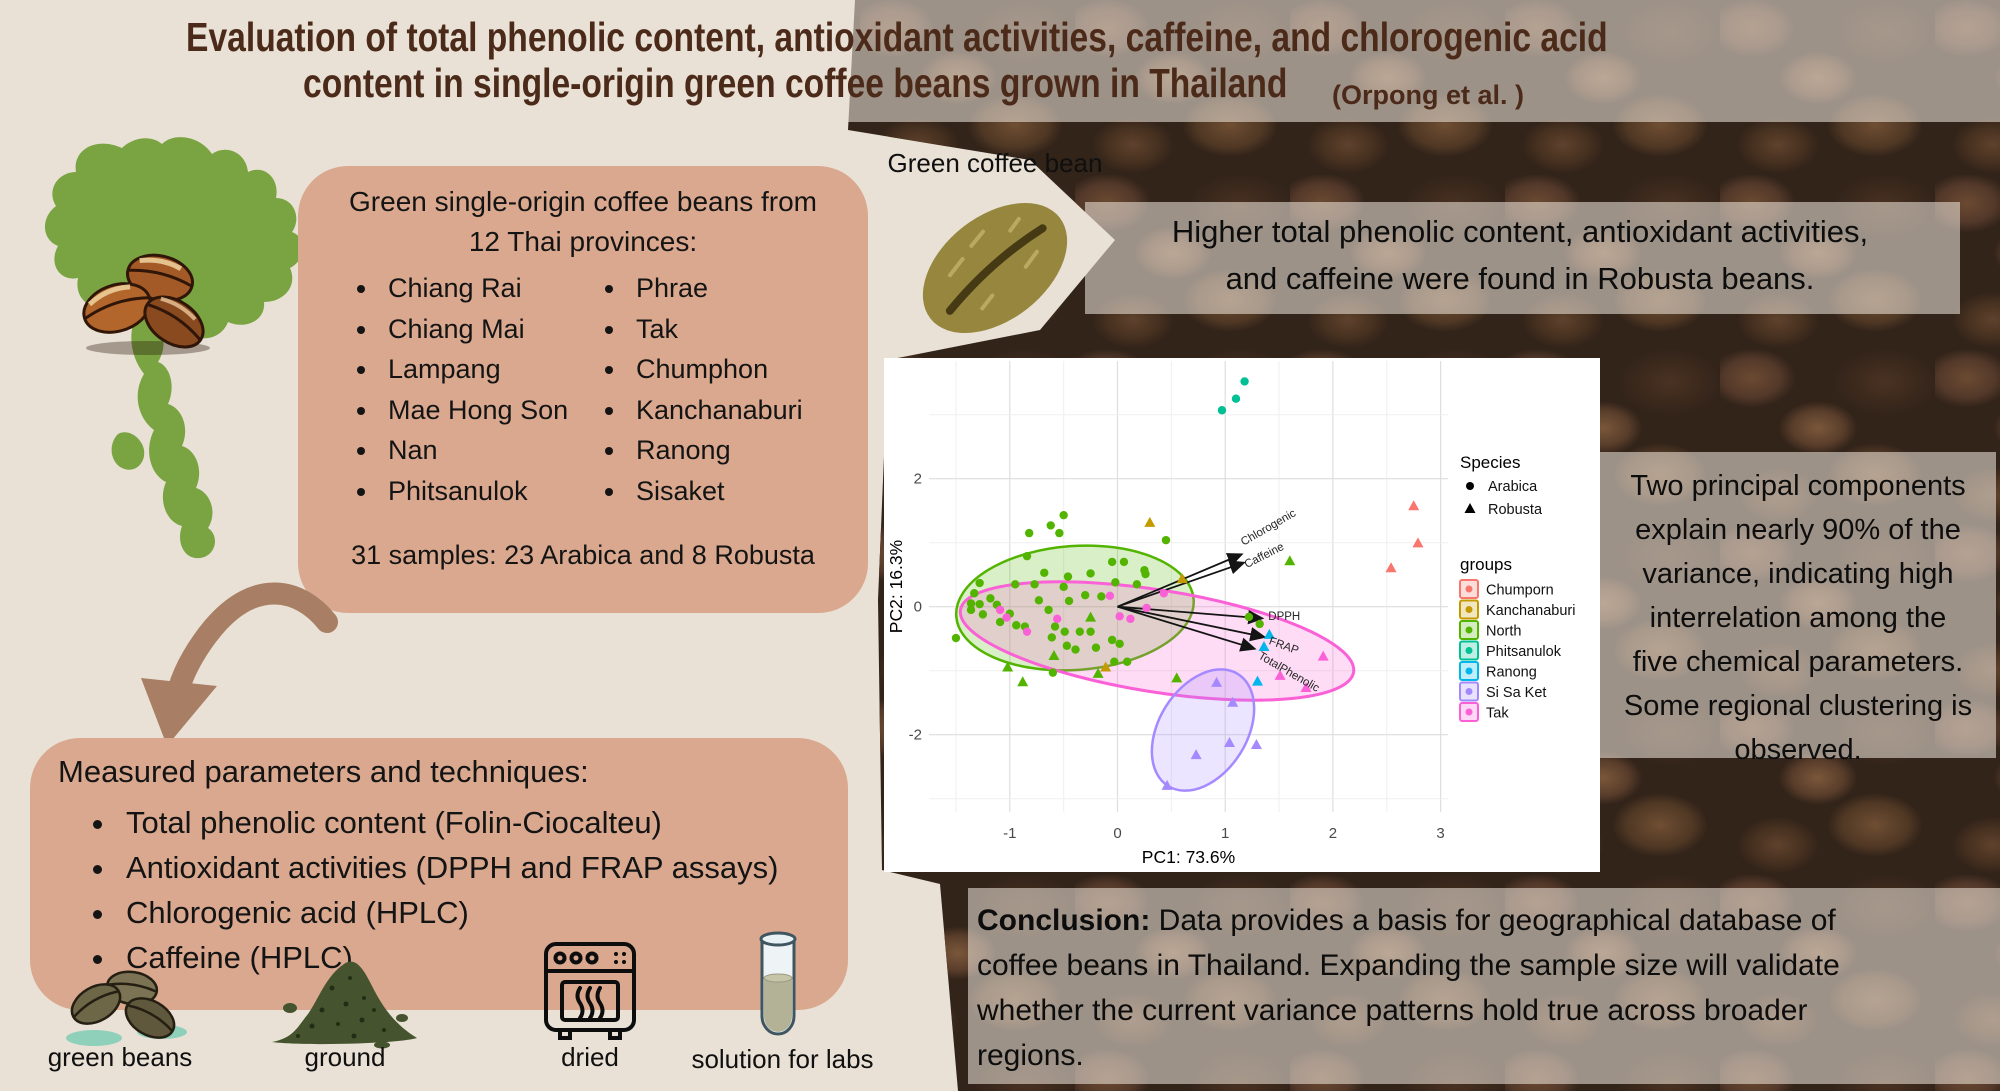  What do you see at coordinates (1470, 486) in the screenshot?
I see `arabica-marker-icon` at bounding box center [1470, 486].